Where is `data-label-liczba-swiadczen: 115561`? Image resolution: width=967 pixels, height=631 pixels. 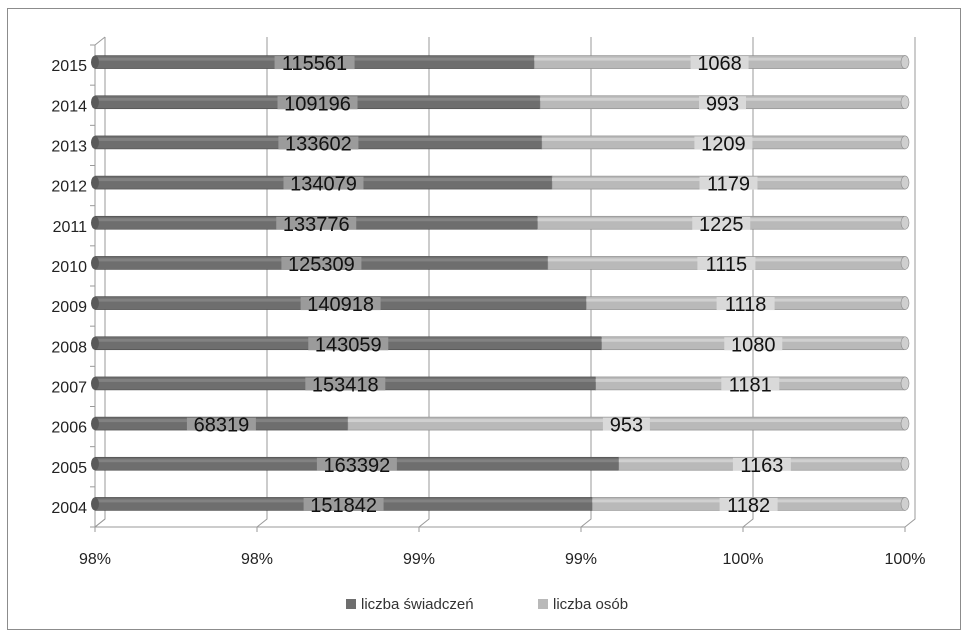 data-label-liczba-swiadczen: 115561 is located at coordinates (314, 64).